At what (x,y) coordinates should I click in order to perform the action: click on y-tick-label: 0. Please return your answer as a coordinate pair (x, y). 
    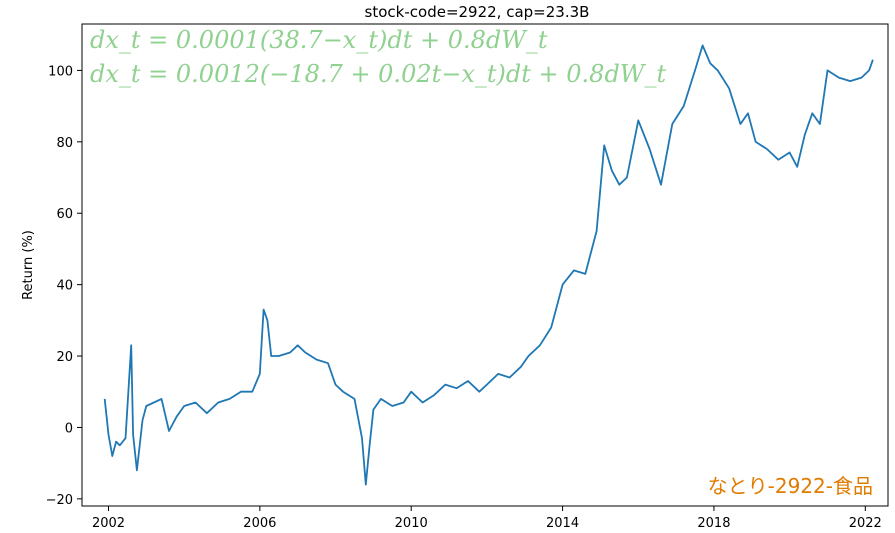
    Looking at the image, I should click on (69, 428).